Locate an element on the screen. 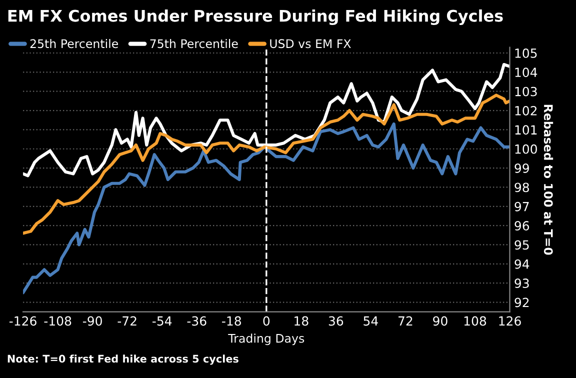  x-tick-label: 72 is located at coordinates (405, 321).